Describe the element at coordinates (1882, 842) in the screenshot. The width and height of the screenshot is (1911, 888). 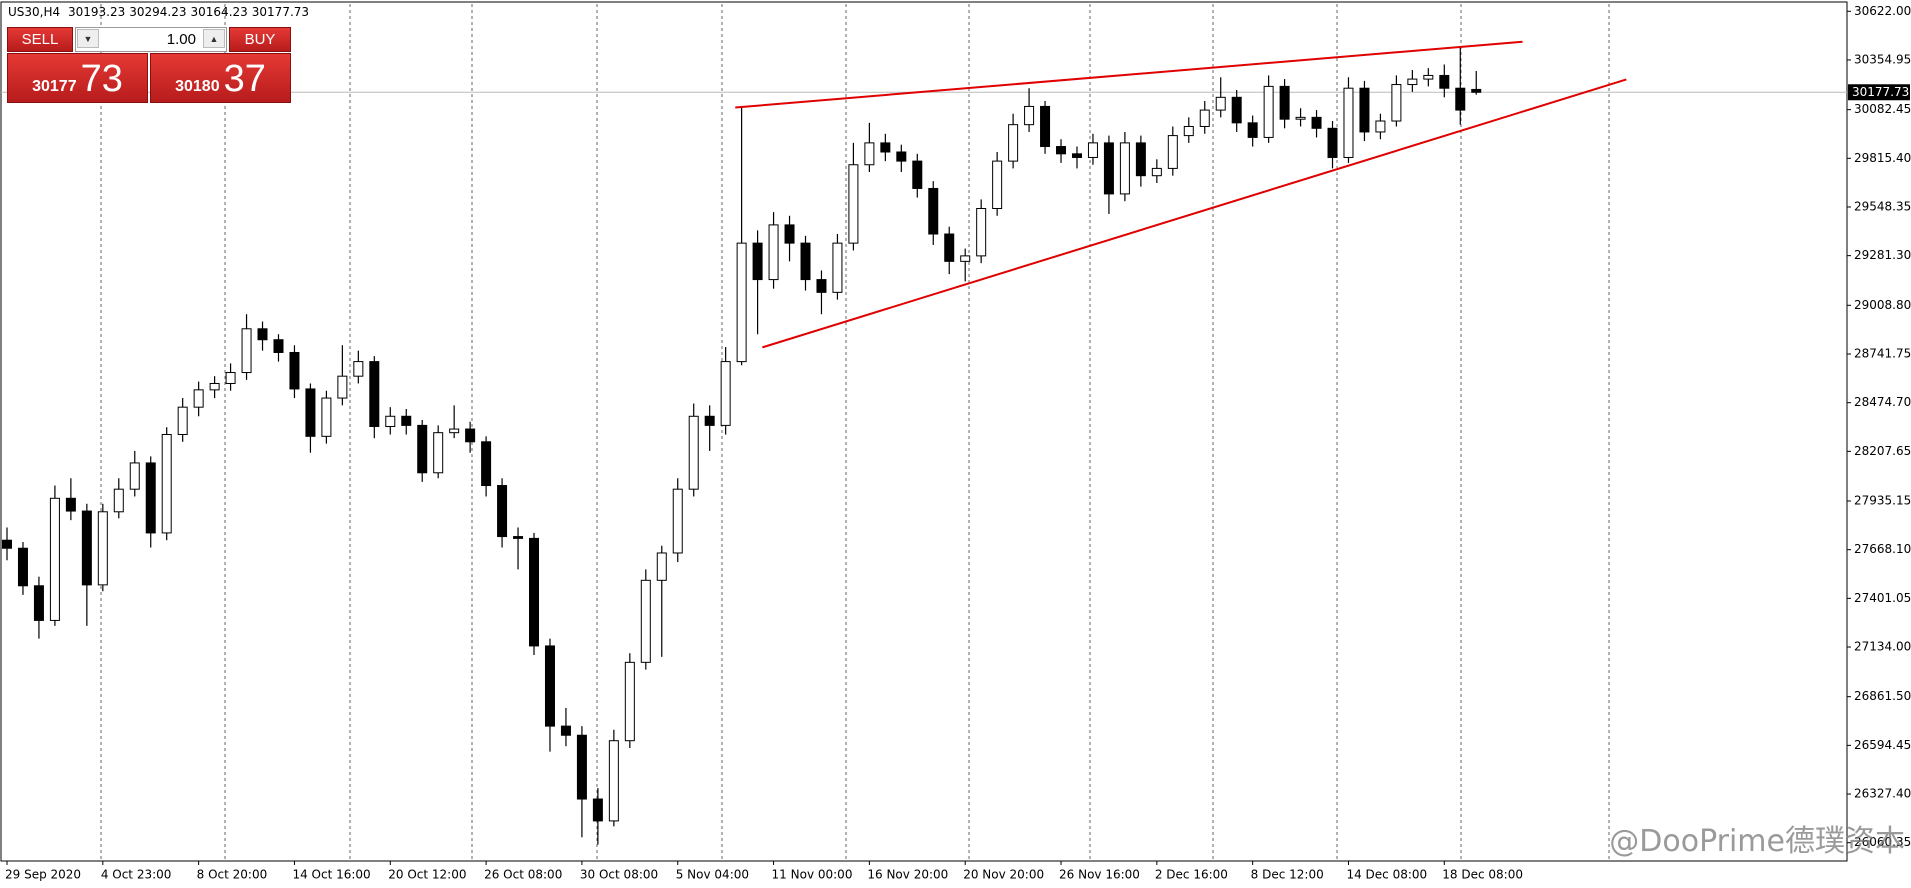
I see `y-tick-label: 26060.35` at that location.